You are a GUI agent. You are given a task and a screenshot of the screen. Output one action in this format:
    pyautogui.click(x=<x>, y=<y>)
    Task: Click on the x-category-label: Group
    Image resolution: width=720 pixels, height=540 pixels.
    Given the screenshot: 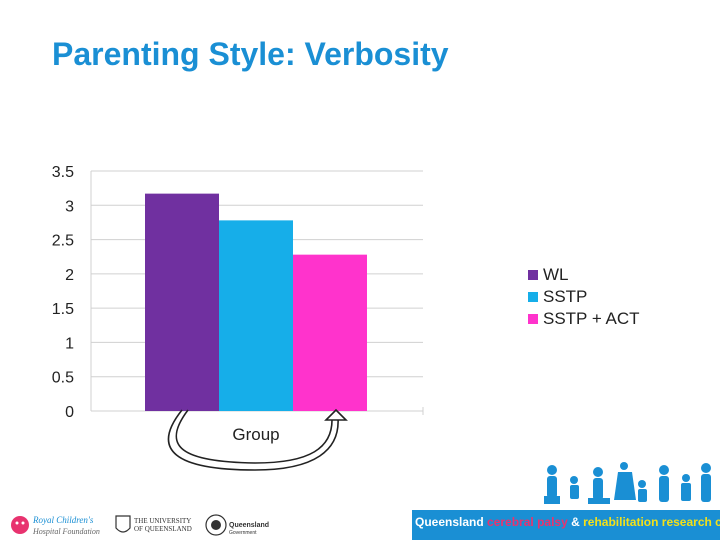 What is the action you would take?
    pyautogui.click(x=255, y=434)
    